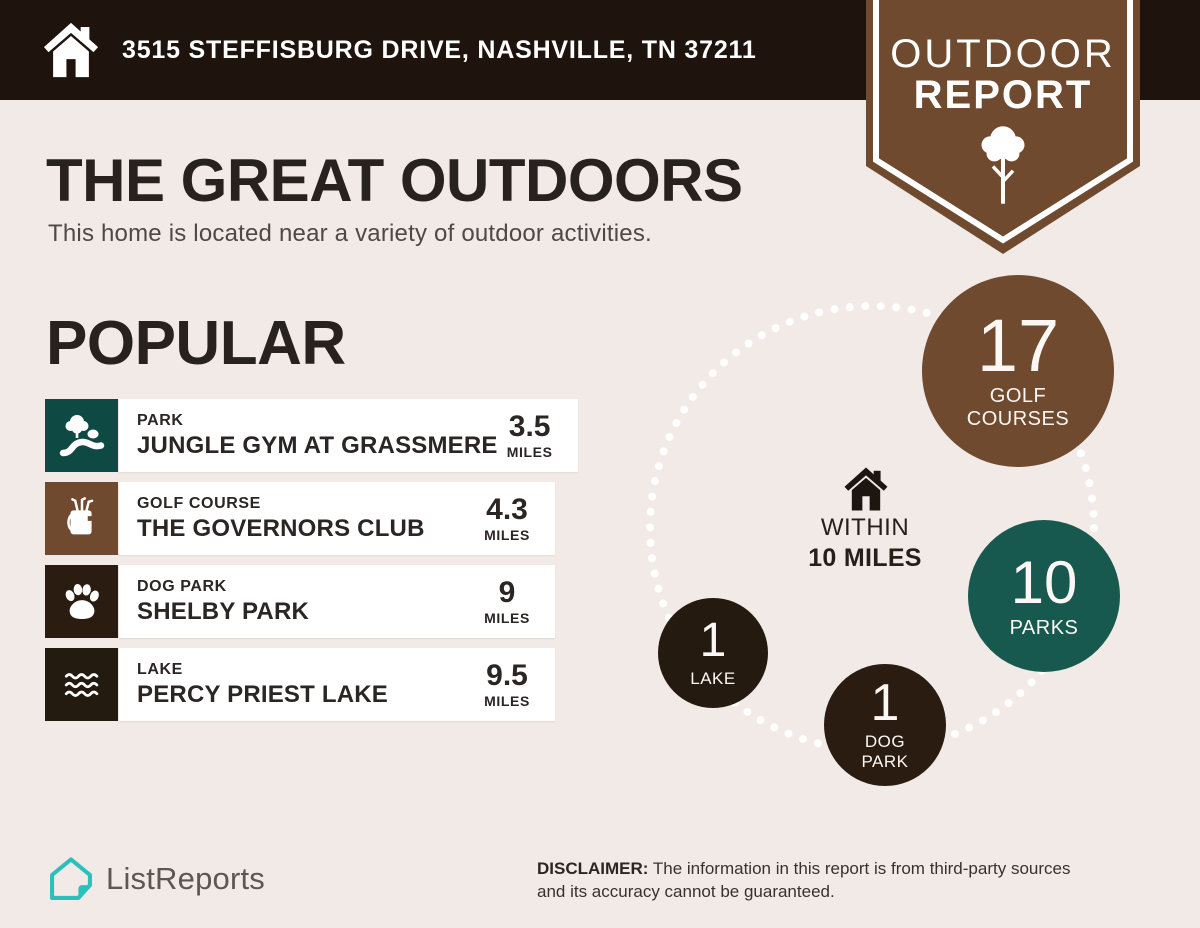 The width and height of the screenshot is (1200, 928). Describe the element at coordinates (1003, 95) in the screenshot. I see `badge-title-line2: REPORT` at that location.